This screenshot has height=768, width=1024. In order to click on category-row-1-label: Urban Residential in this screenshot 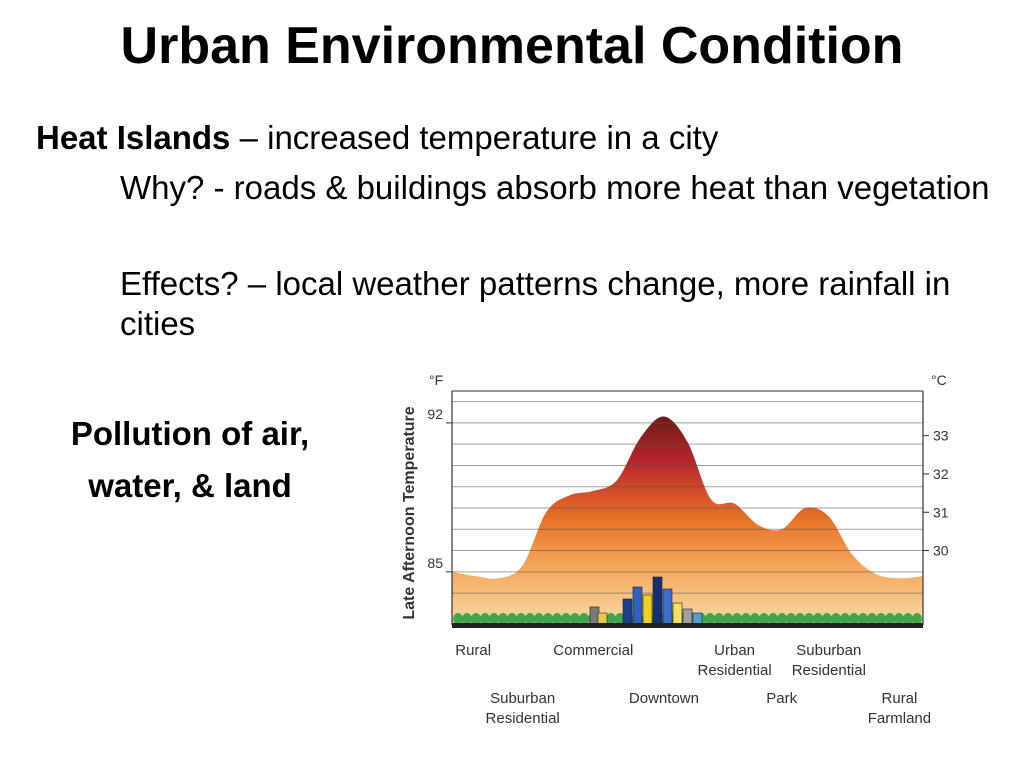, I will do `click(734, 660)`.